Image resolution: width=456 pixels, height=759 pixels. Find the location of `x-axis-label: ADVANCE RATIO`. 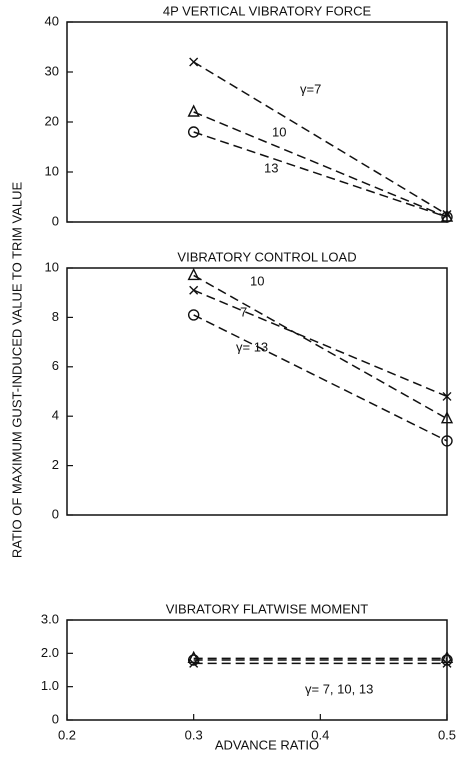

x-axis-label: ADVANCE RATIO is located at coordinates (267, 744).